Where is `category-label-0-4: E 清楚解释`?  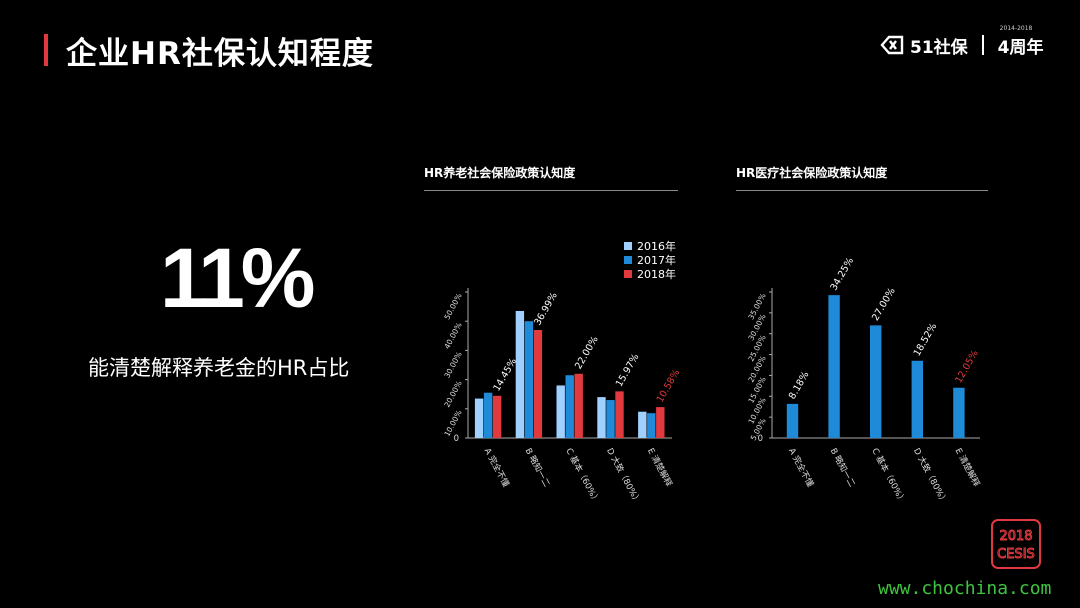 category-label-0-4: E 清楚解释 is located at coordinates (660, 467).